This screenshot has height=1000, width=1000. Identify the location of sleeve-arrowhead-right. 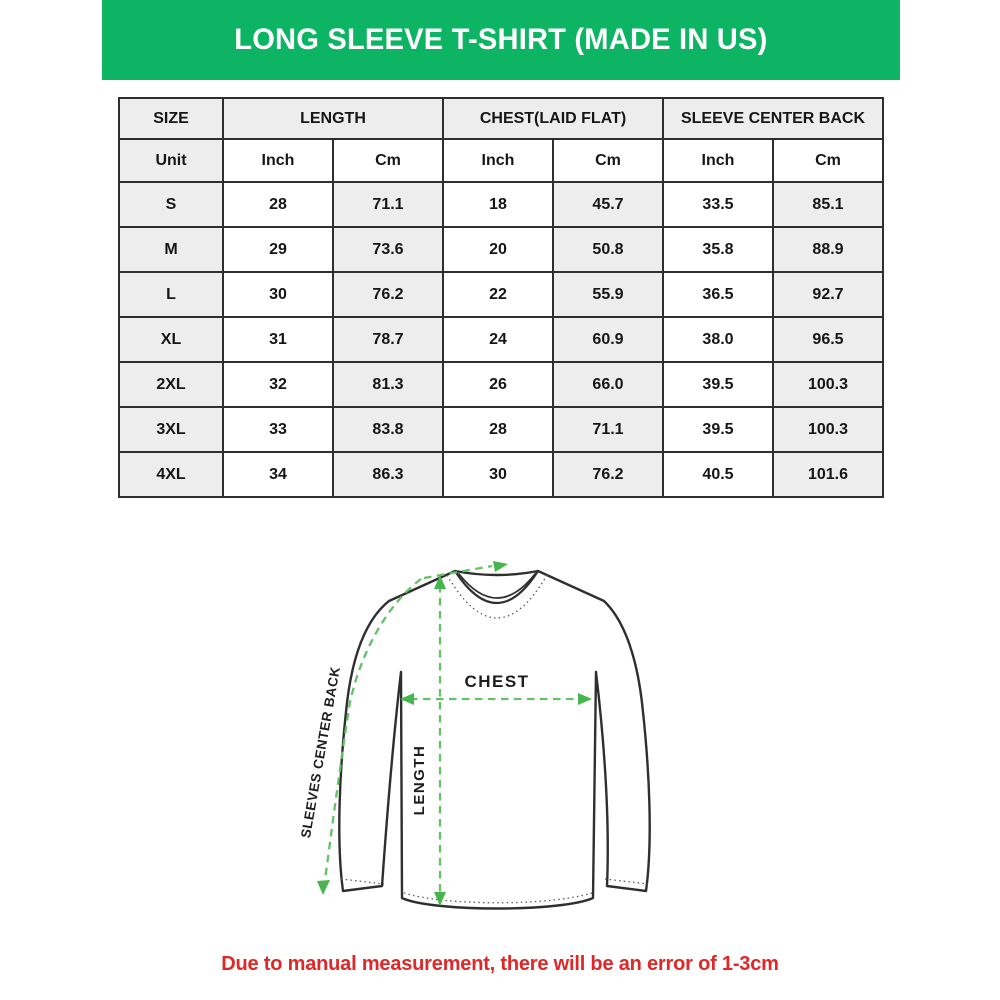
(500, 566).